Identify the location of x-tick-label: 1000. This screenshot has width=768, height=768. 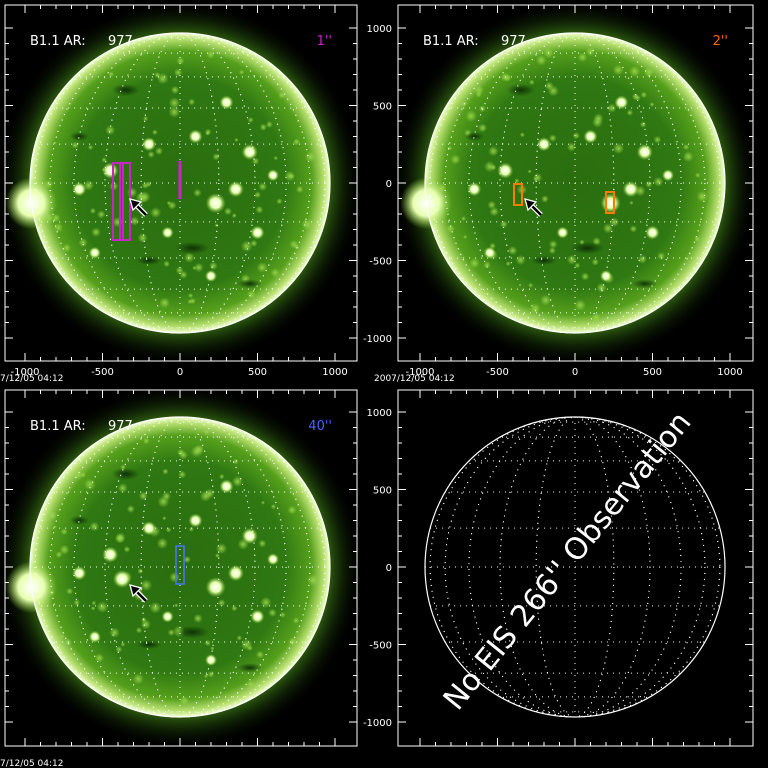
(729, 372).